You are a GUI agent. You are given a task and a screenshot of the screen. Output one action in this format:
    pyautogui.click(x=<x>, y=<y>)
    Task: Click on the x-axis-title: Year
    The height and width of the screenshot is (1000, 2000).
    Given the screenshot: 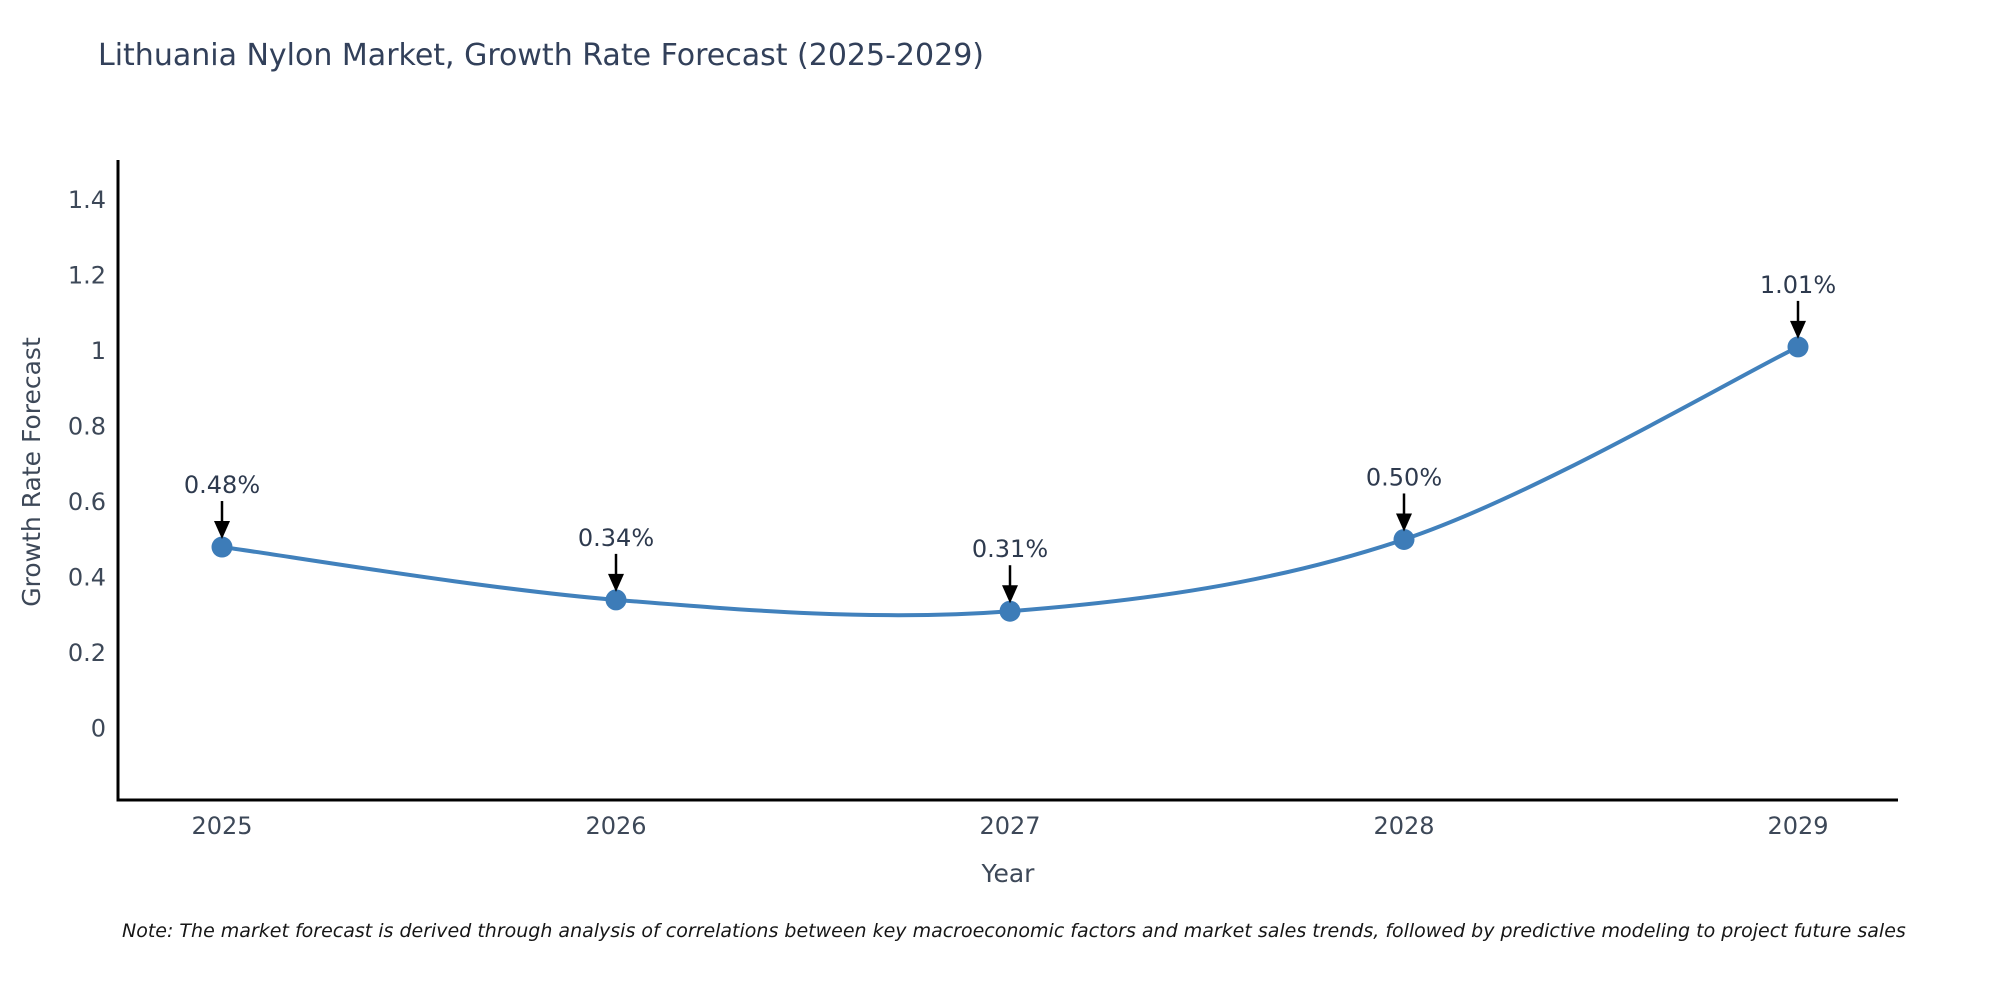 What is the action you would take?
    pyautogui.click(x=1008, y=873)
    